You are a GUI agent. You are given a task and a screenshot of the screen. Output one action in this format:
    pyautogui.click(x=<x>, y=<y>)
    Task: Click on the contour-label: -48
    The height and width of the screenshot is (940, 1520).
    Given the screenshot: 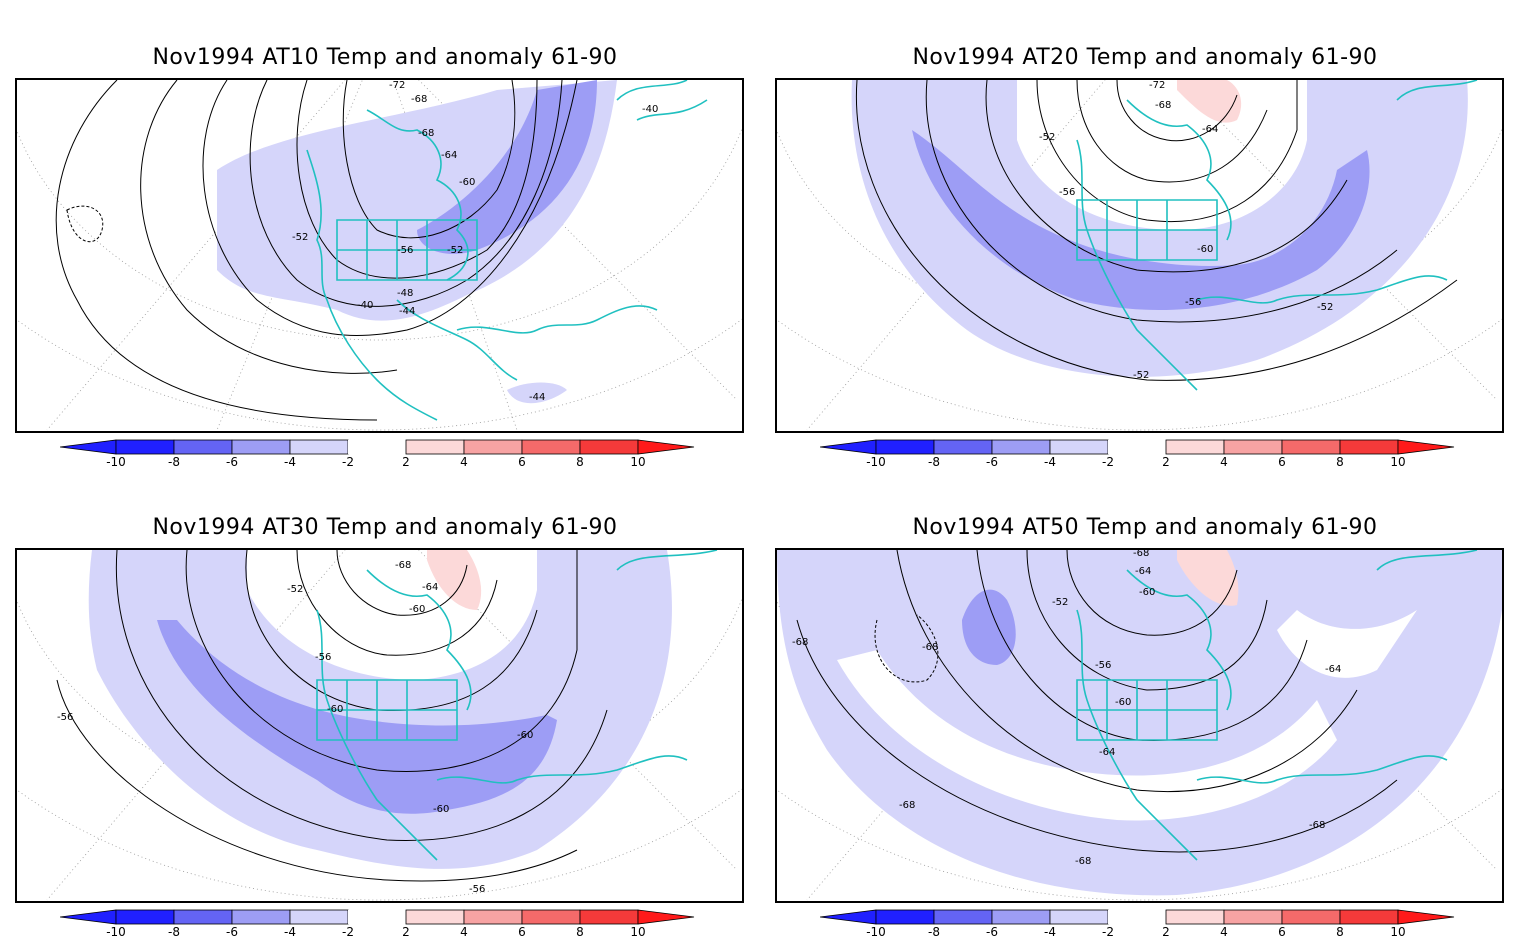 What is the action you would take?
    pyautogui.click(x=405, y=293)
    